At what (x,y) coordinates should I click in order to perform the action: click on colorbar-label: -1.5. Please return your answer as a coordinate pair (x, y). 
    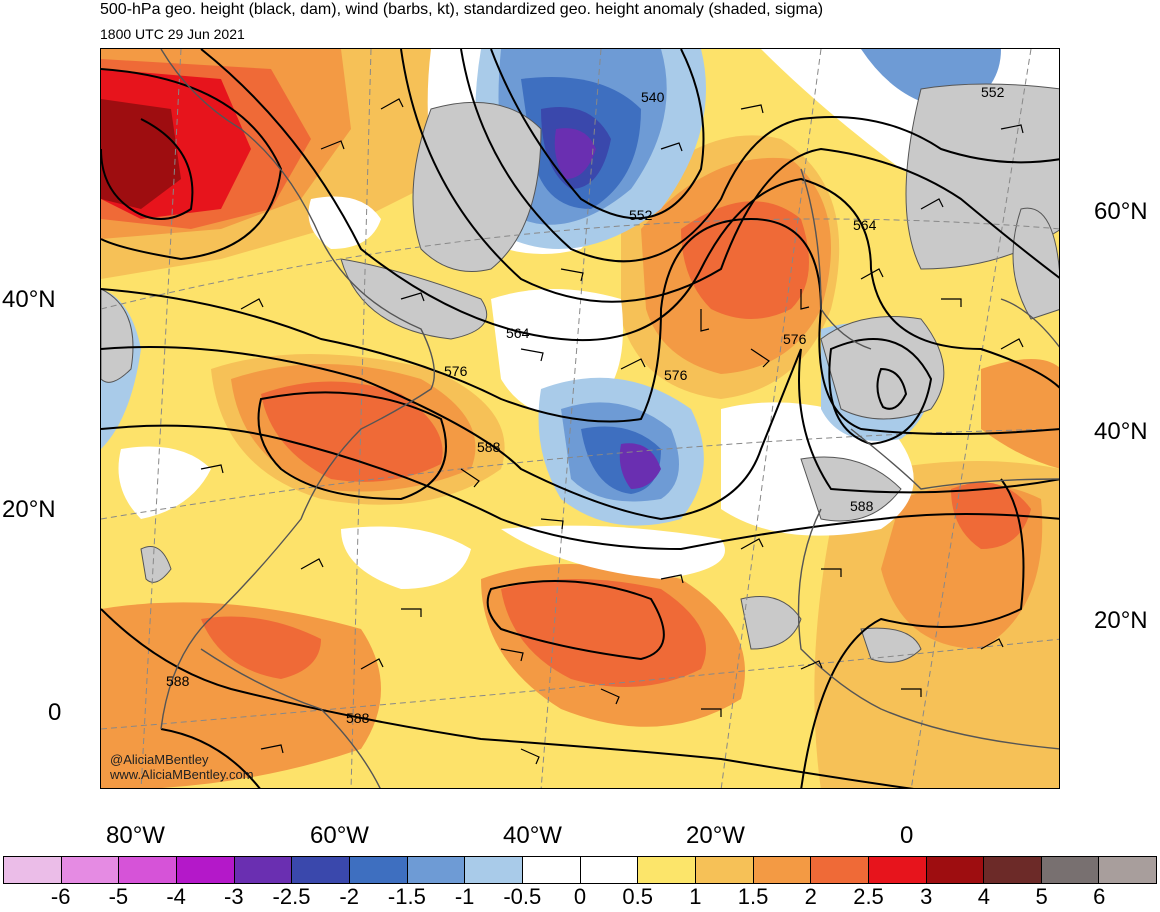
    Looking at the image, I should click on (406, 896).